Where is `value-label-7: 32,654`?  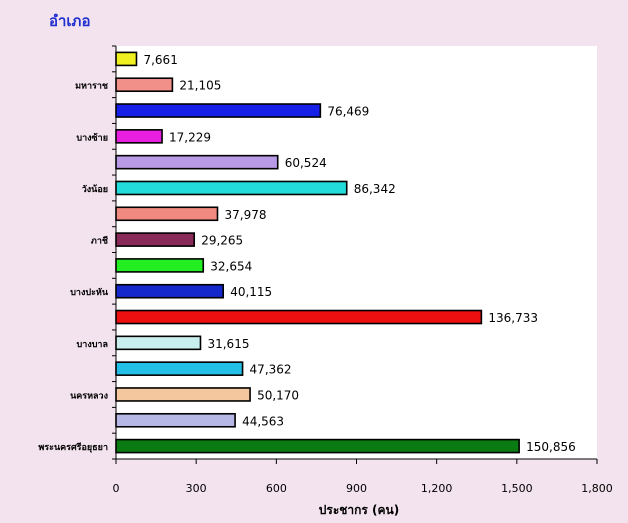
value-label-7: 32,654 is located at coordinates (231, 266).